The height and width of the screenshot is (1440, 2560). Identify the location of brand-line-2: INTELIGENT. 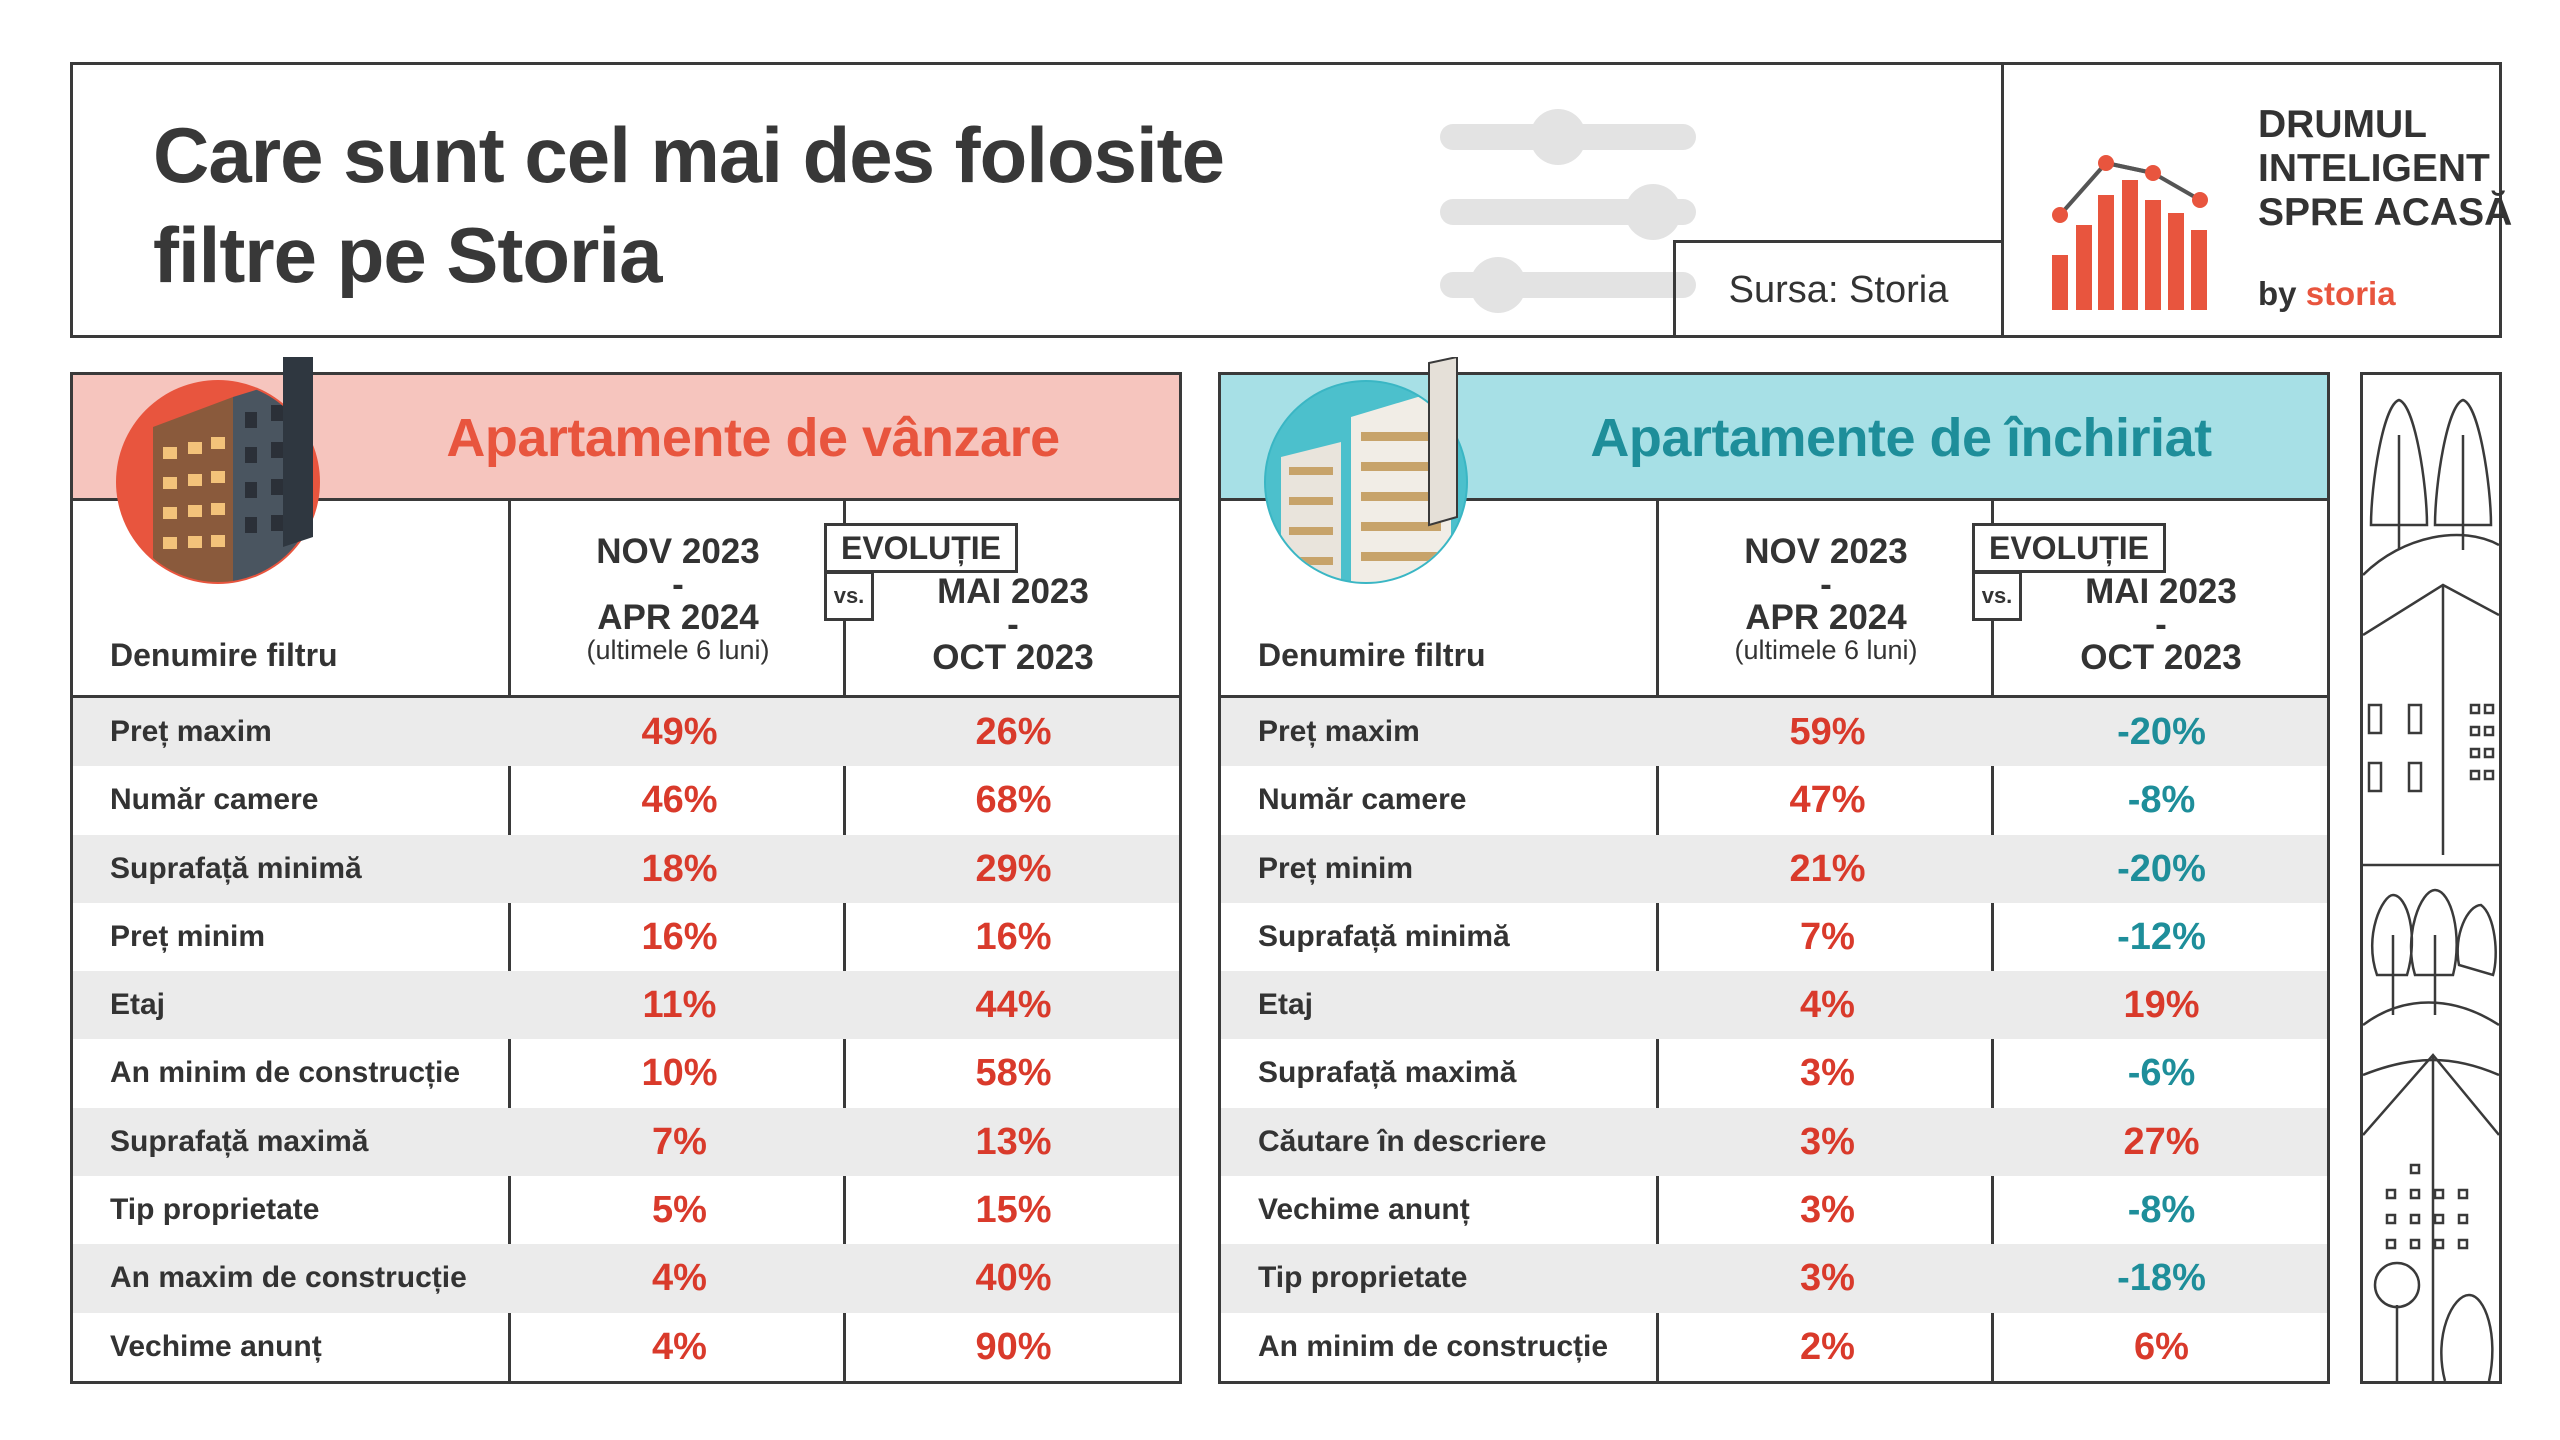
(2374, 168).